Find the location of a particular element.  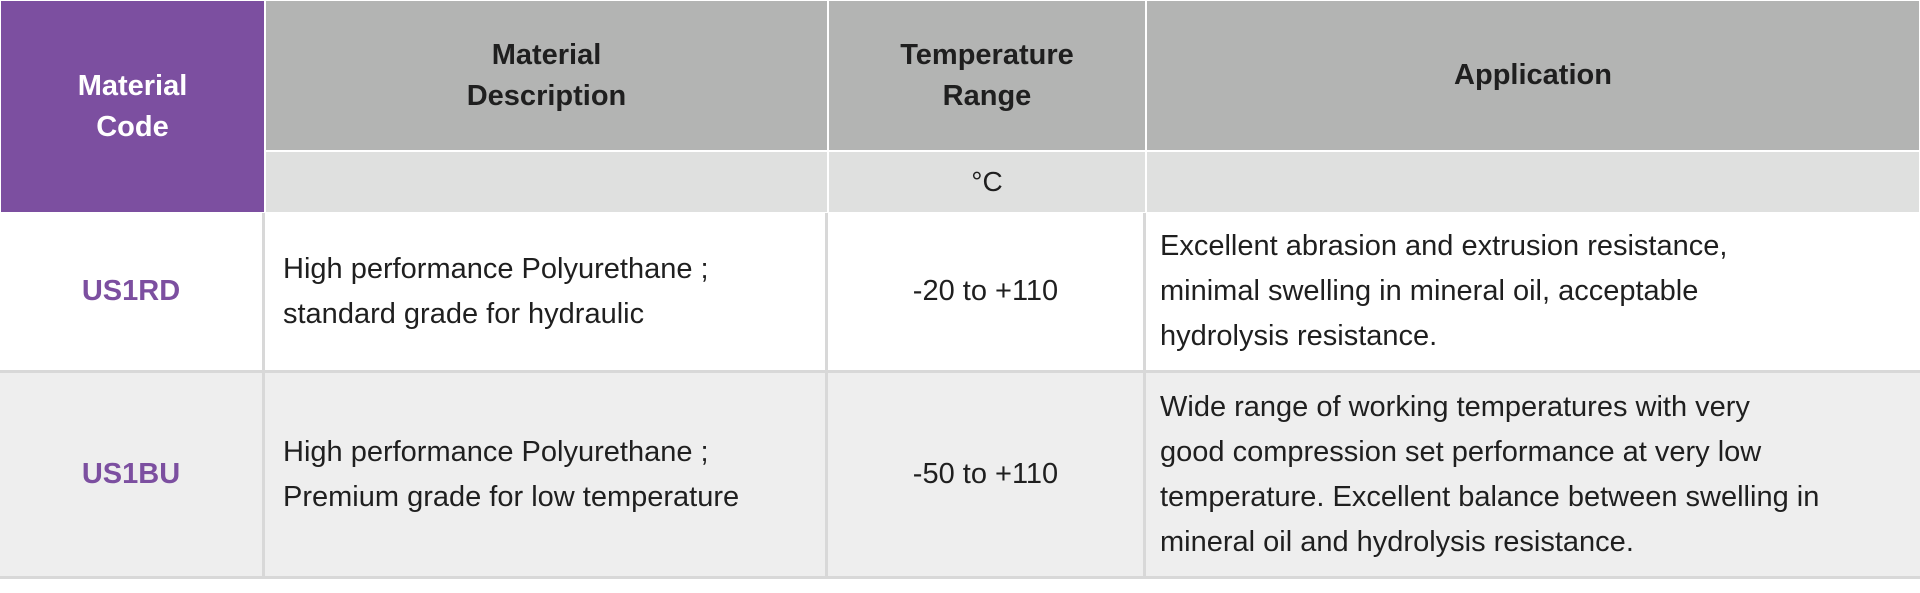

description-line: standard grade for hydraulic is located at coordinates (464, 313).